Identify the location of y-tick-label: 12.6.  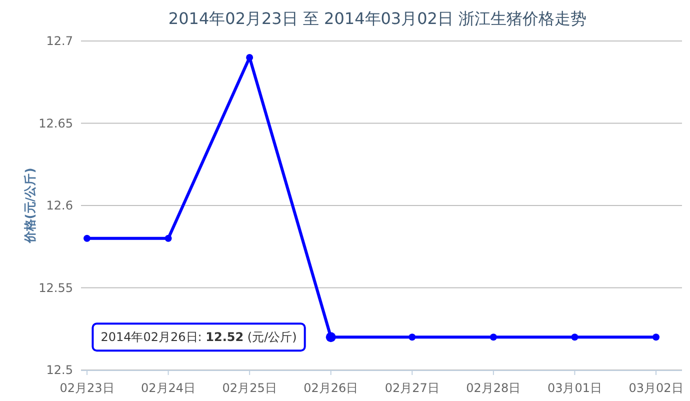
(59, 205).